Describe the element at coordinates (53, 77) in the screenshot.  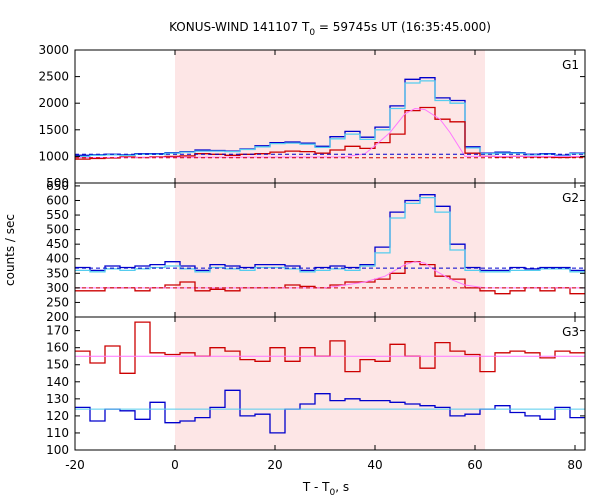
I see `y-tick-label: 2500` at that location.